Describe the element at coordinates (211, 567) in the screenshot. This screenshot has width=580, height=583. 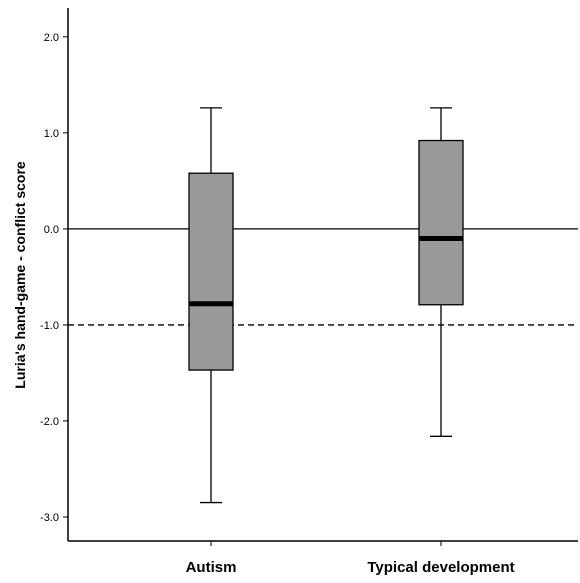
I see `x-category-label: Autism` at that location.